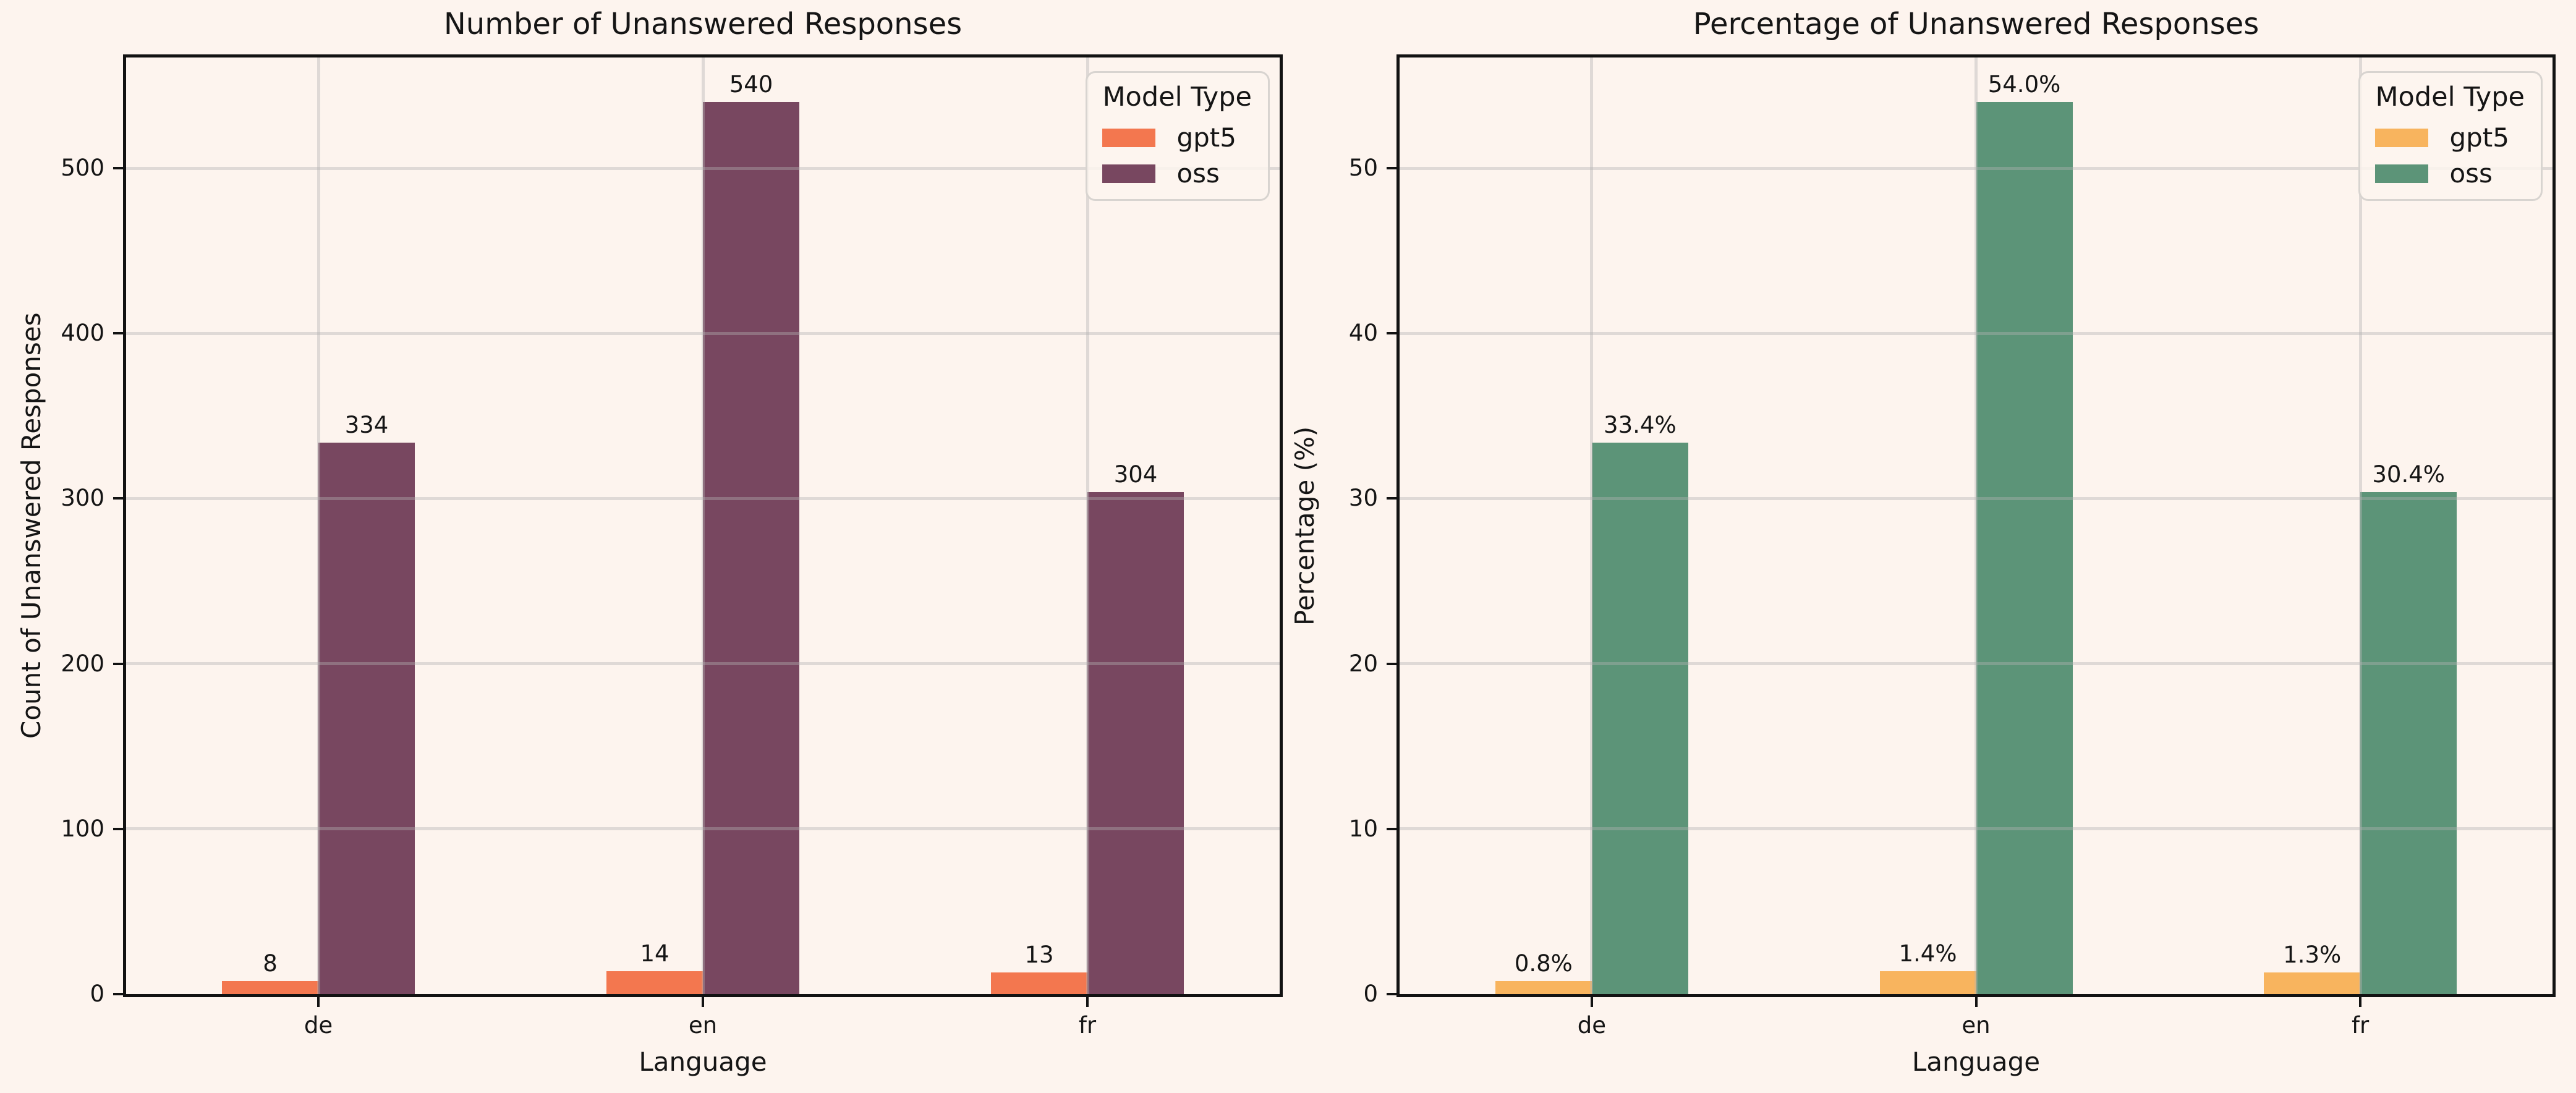 The height and width of the screenshot is (1093, 2576). Describe the element at coordinates (1198, 174) in the screenshot. I see `legend-item-label: oss` at that location.